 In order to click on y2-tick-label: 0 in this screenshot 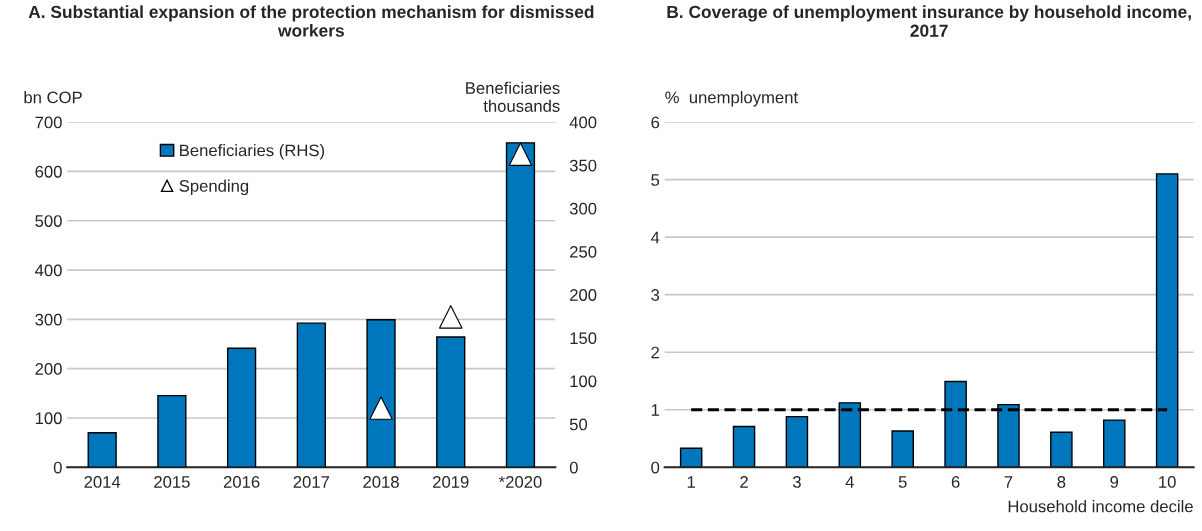, I will do `click(573, 467)`.